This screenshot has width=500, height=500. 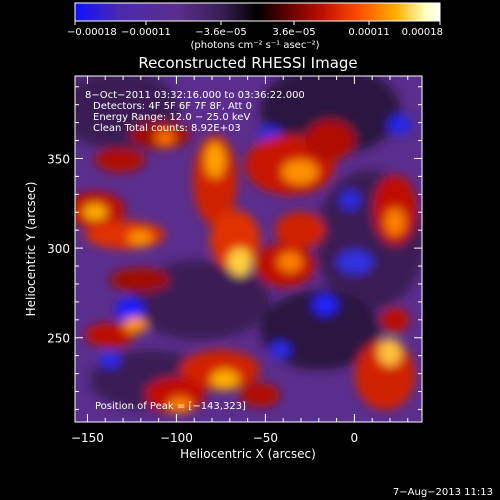 I want to click on footer-date: 7−Aug−2013 11:13, so click(x=443, y=492).